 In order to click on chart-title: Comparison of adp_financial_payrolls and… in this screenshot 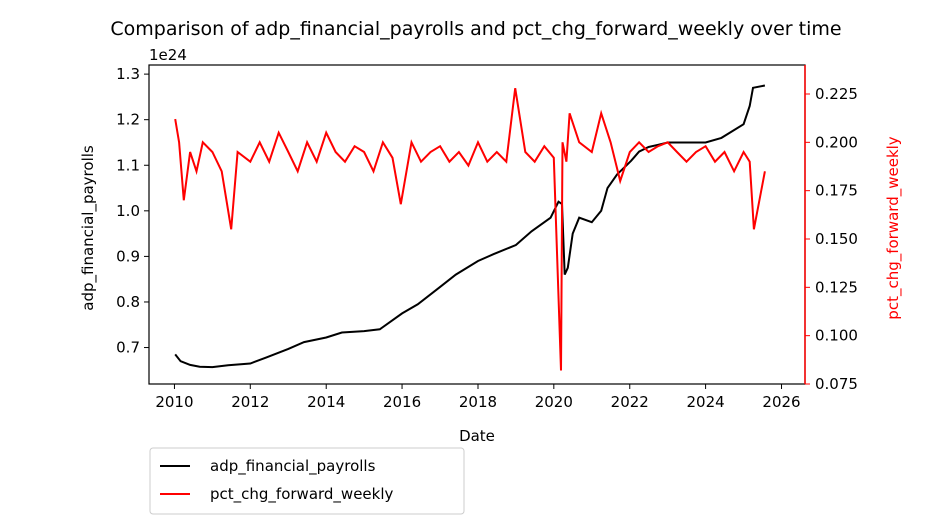, I will do `click(475, 29)`.